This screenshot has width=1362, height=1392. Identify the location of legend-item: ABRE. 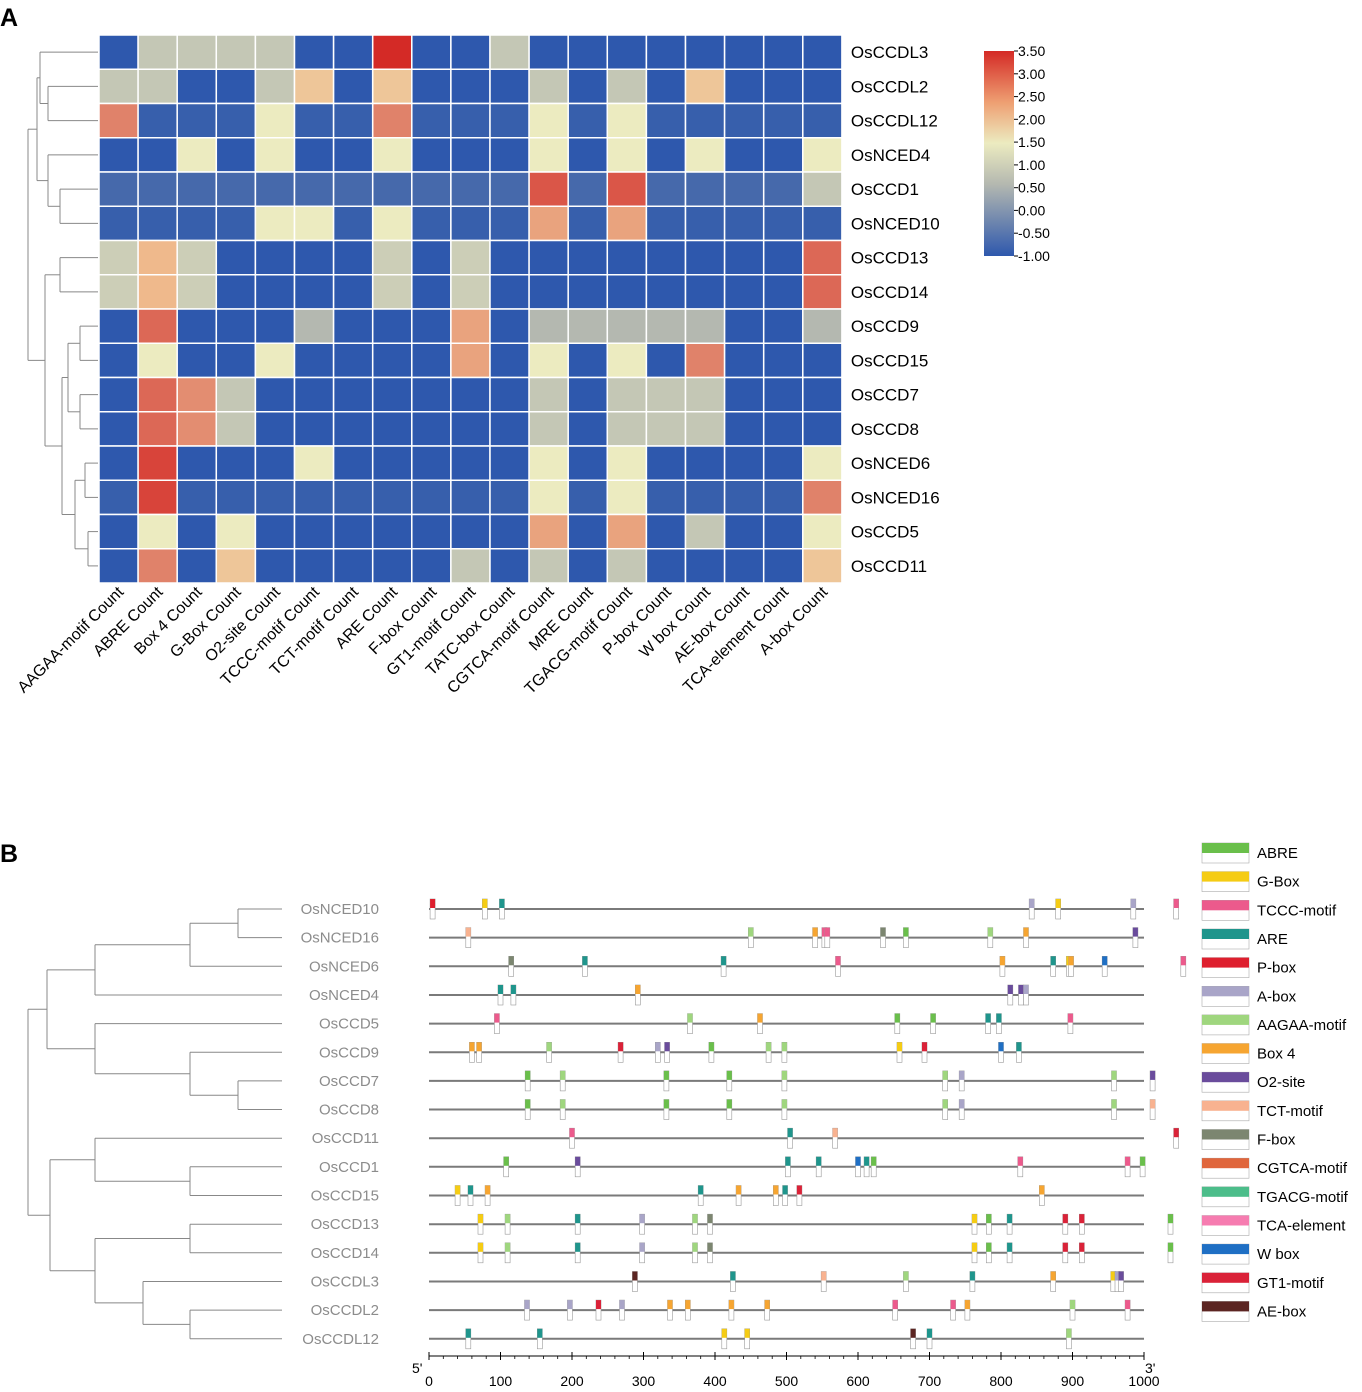
(1249, 853).